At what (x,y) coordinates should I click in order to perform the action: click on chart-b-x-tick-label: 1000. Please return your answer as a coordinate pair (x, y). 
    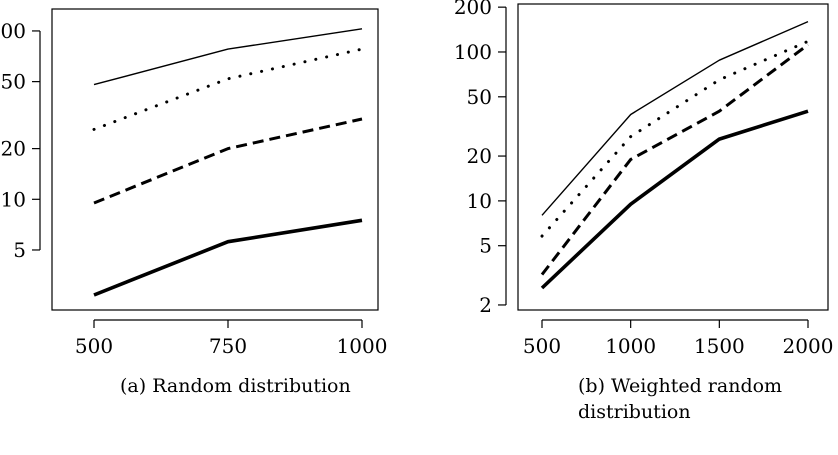
    Looking at the image, I should click on (630, 346).